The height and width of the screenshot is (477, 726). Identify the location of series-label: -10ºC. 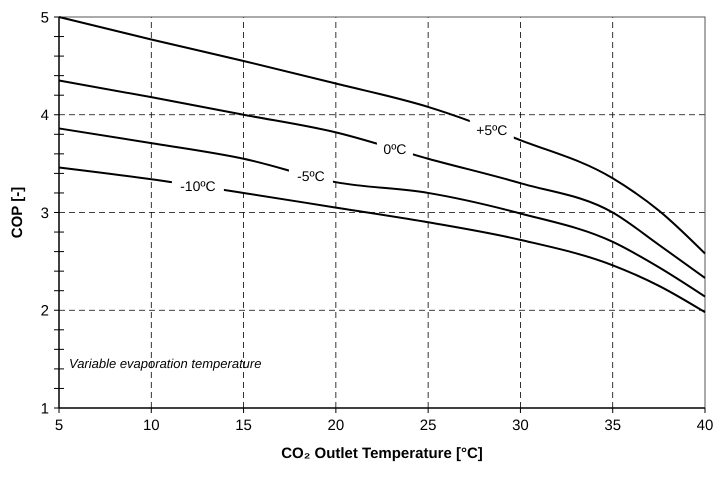
(198, 186).